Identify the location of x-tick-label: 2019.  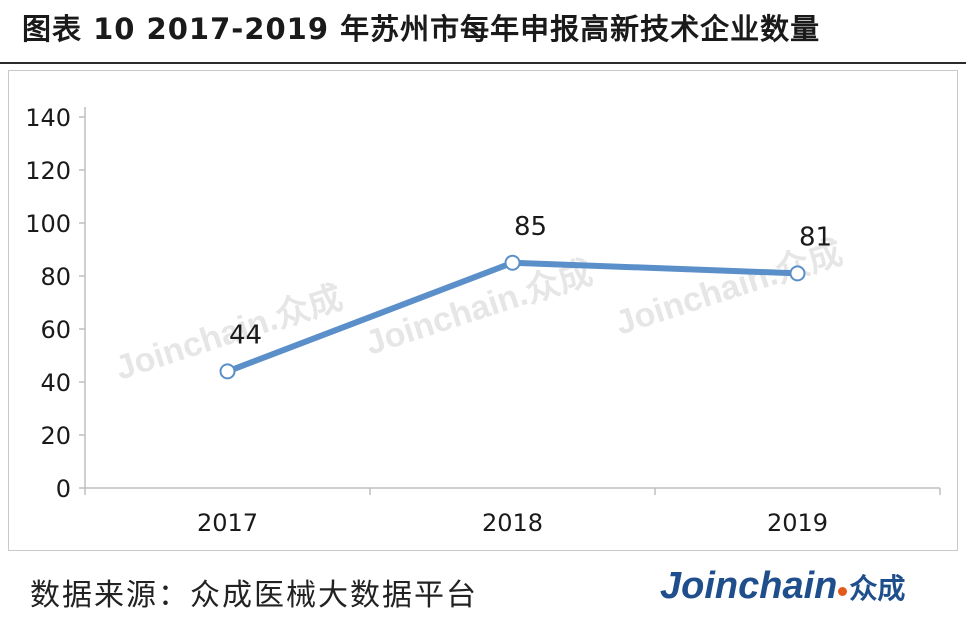
(797, 523).